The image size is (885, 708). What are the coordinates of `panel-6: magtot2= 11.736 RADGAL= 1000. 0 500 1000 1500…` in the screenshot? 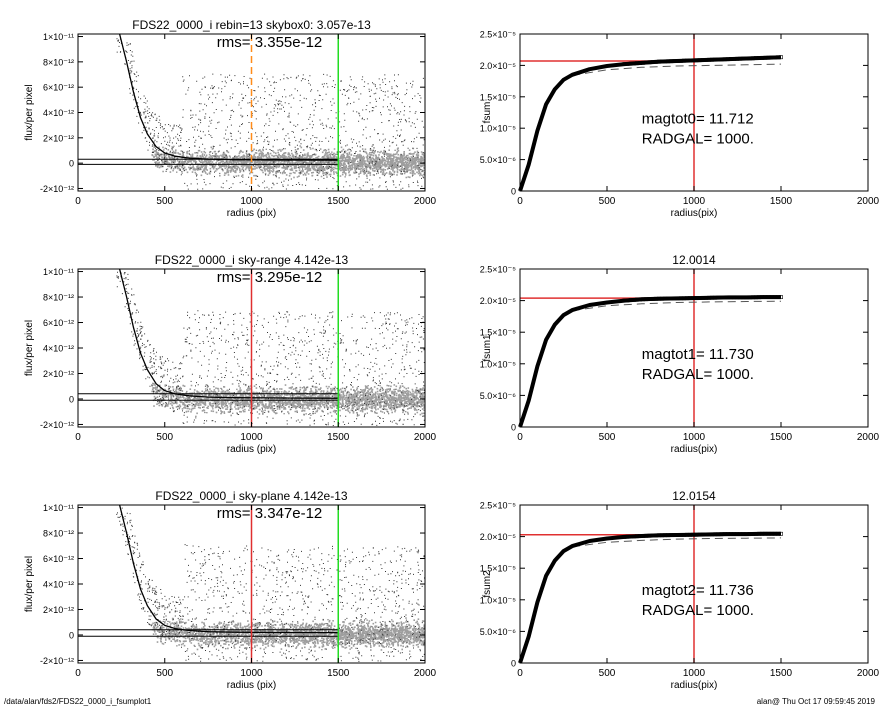 It's located at (680, 590).